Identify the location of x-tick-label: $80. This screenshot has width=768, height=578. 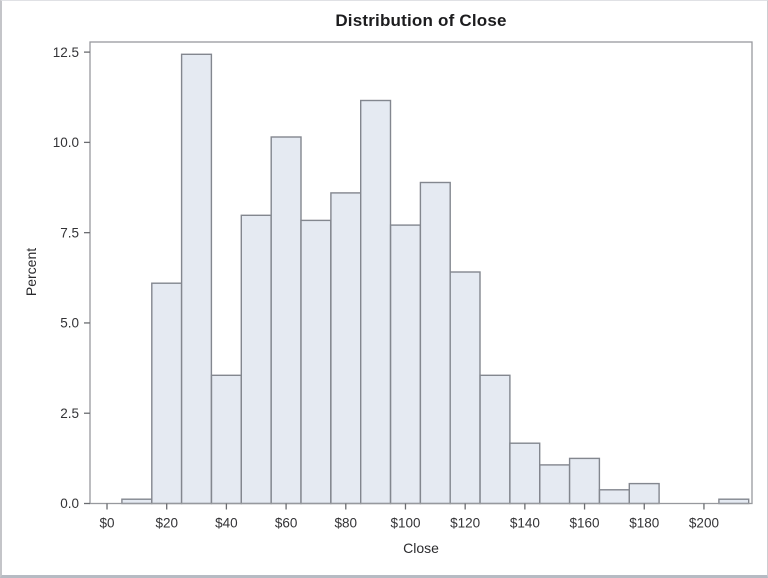
(346, 523).